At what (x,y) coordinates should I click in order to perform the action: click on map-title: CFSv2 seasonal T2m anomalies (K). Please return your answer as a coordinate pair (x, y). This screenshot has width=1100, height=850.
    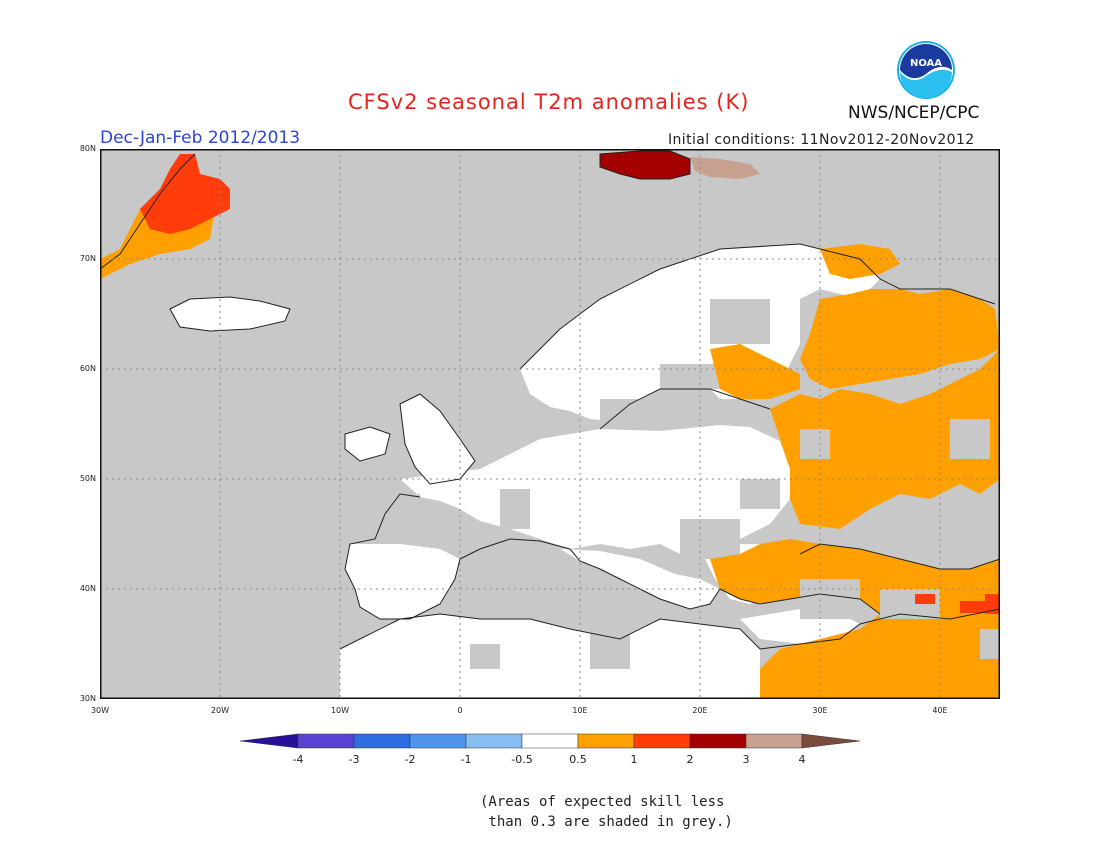
    Looking at the image, I should click on (549, 102).